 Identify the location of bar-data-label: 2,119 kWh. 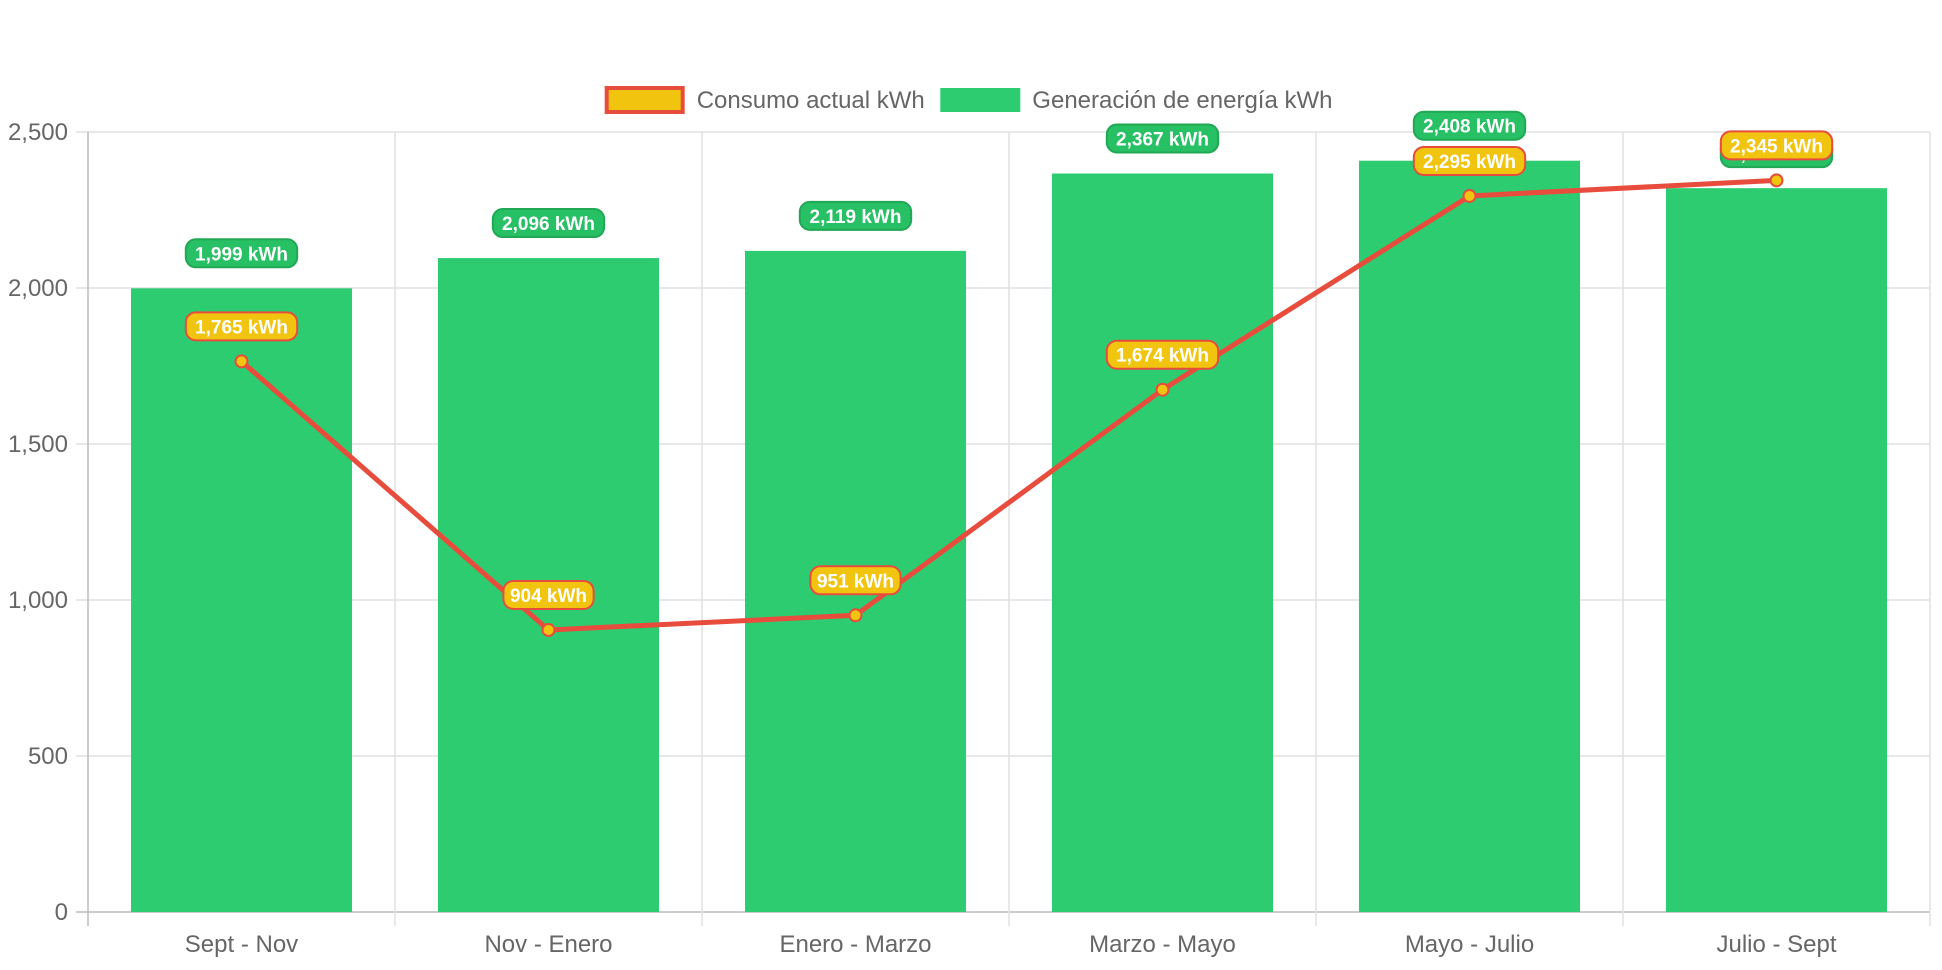
(855, 215).